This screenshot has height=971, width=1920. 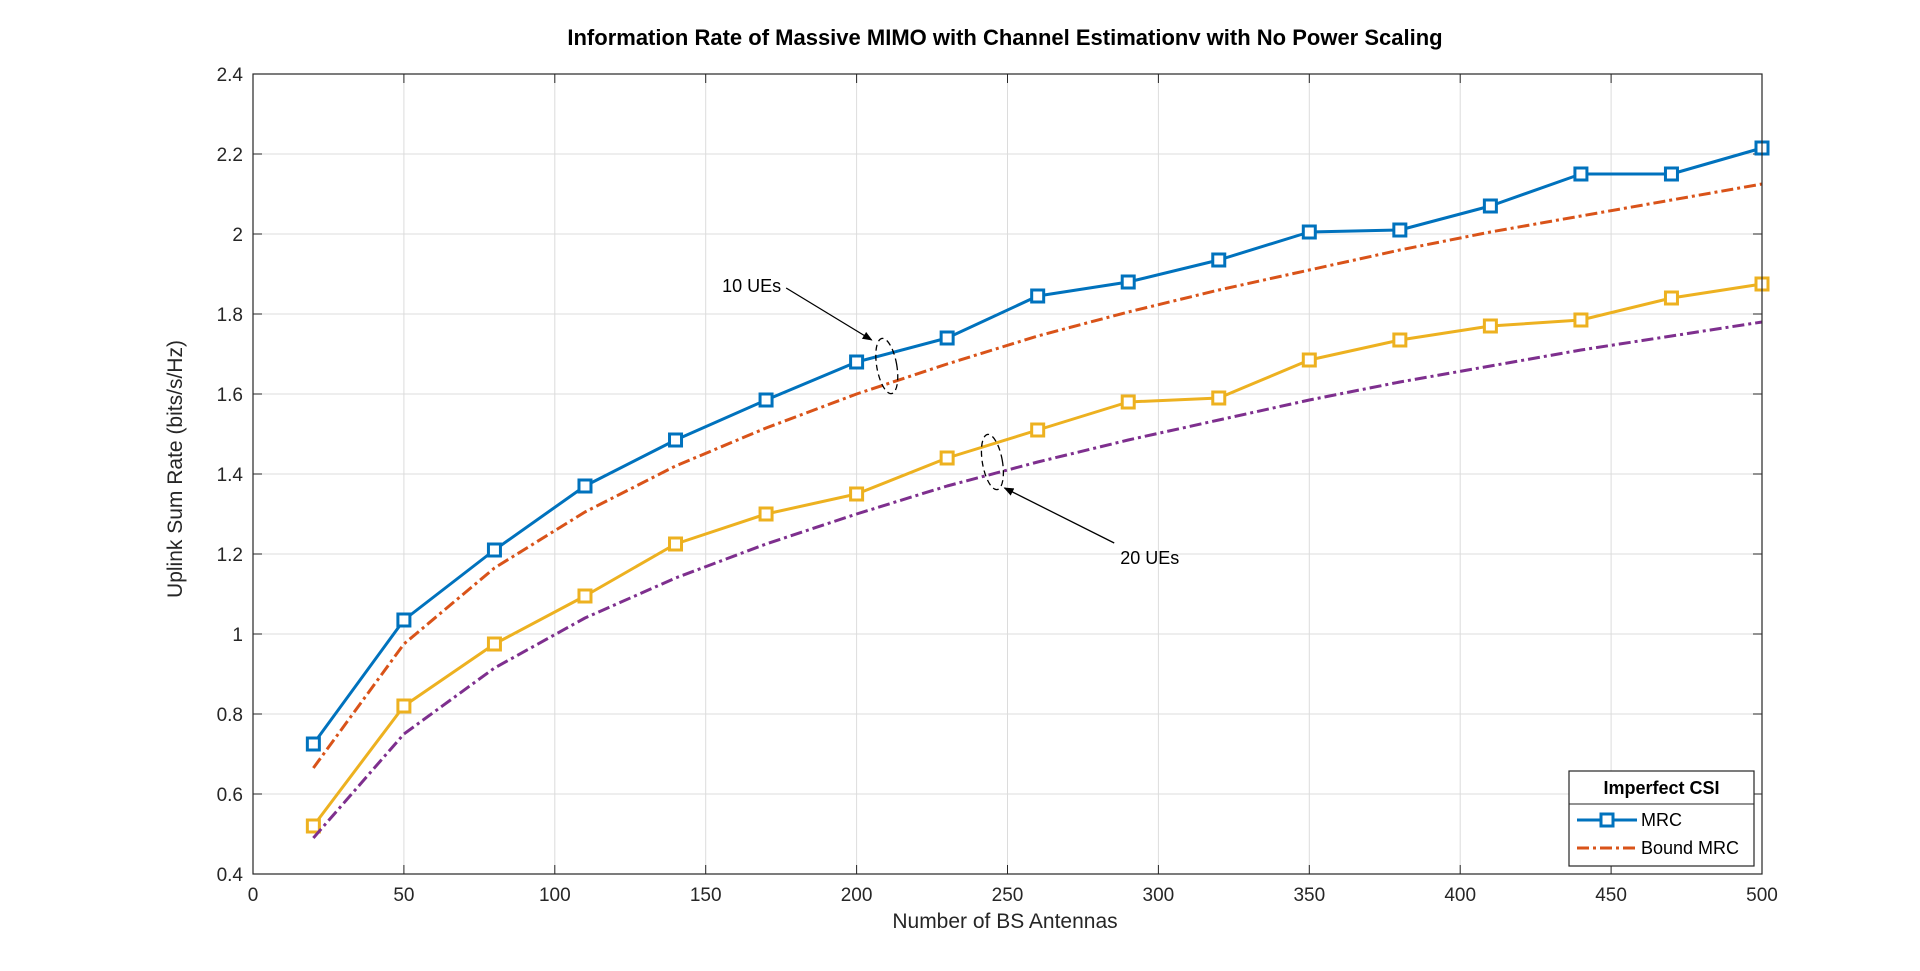 What do you see at coordinates (1149, 558) in the screenshot?
I see `annotation-label: 20 UEs` at bounding box center [1149, 558].